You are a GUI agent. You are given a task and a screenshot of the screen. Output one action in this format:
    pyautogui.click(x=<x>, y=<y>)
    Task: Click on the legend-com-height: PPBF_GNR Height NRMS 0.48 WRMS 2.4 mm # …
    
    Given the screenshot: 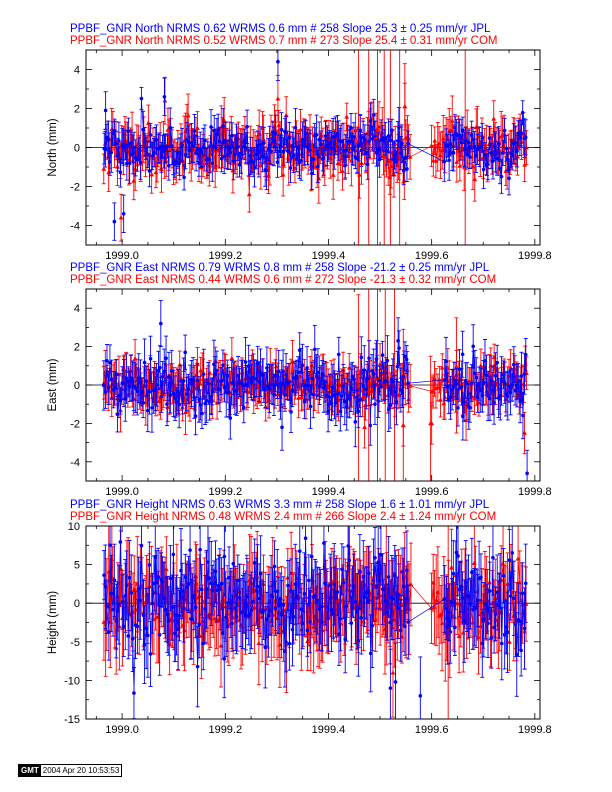 What is the action you would take?
    pyautogui.click(x=283, y=517)
    